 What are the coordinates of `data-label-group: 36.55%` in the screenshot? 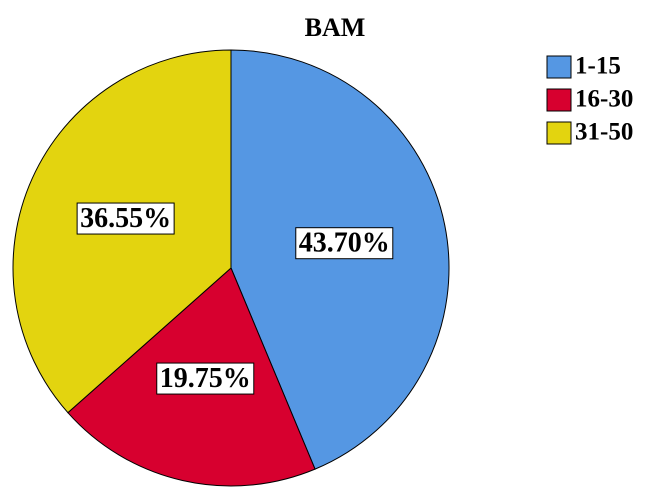 It's located at (125, 218).